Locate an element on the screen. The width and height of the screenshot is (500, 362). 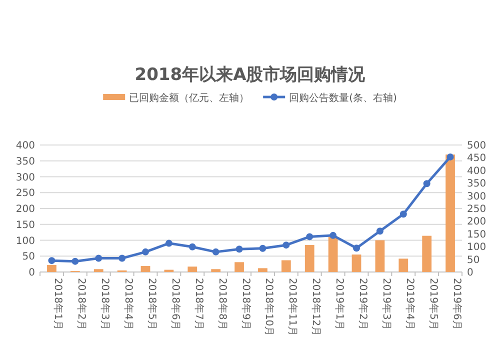
x-tick-label: 2018年2月 is located at coordinates (82, 304).